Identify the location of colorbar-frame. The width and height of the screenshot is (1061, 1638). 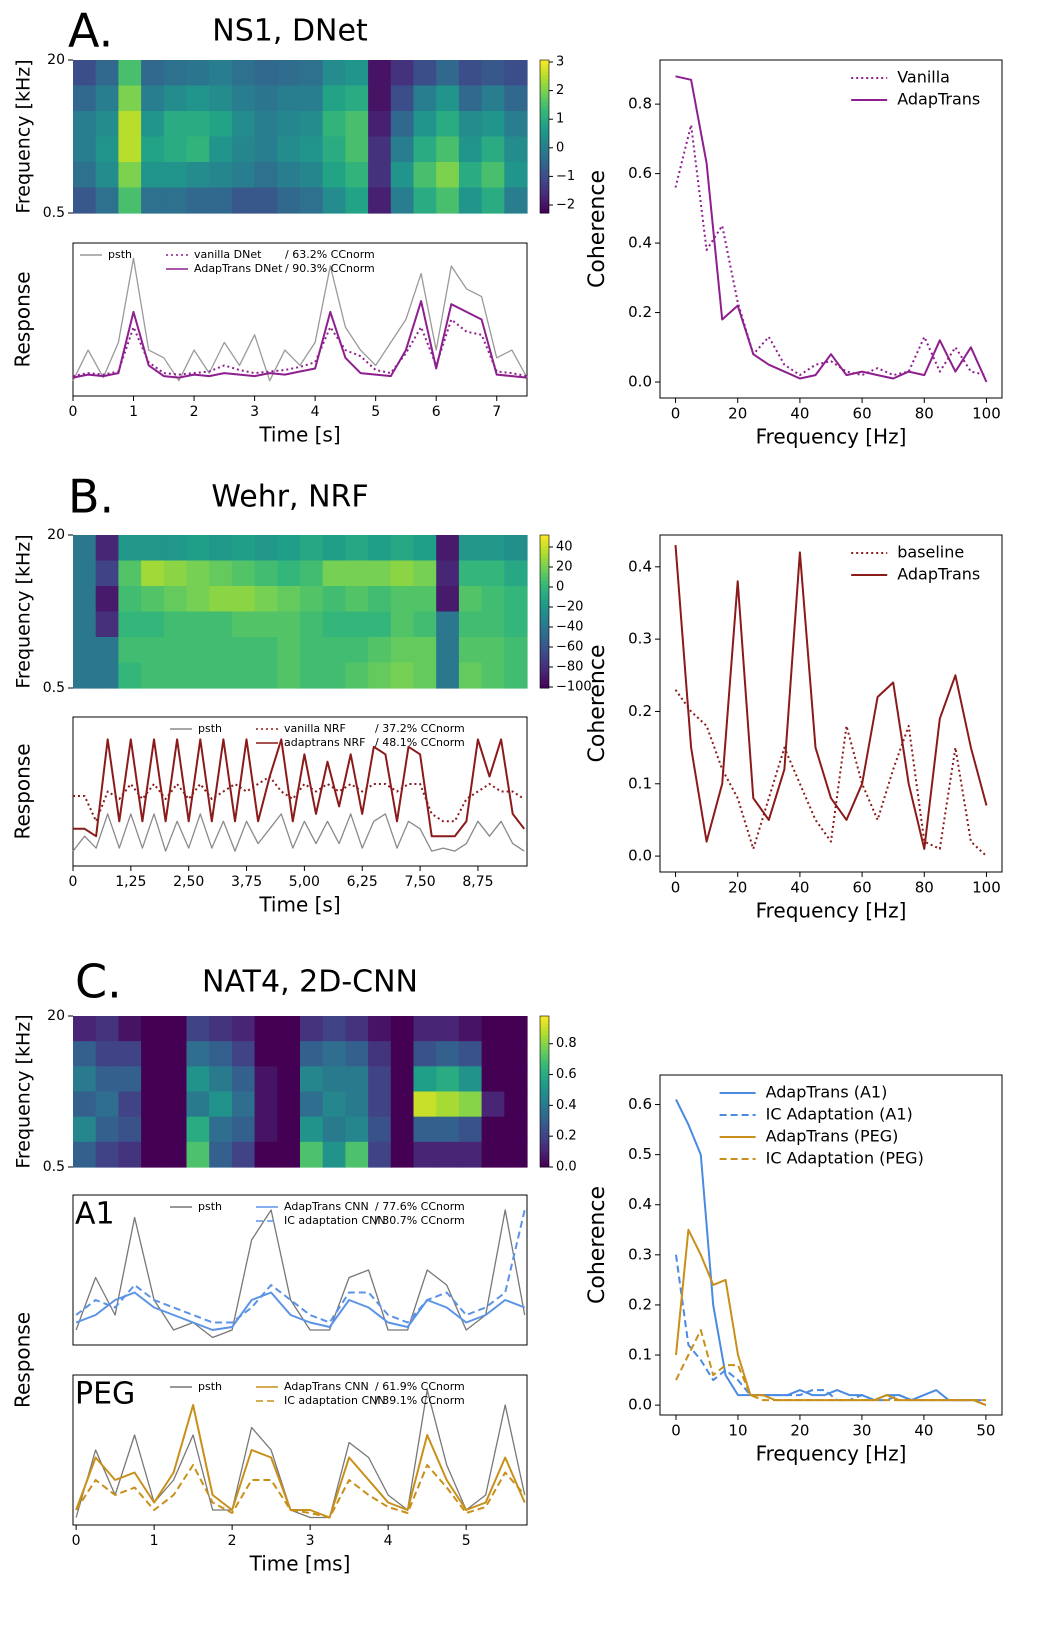
(544, 1091).